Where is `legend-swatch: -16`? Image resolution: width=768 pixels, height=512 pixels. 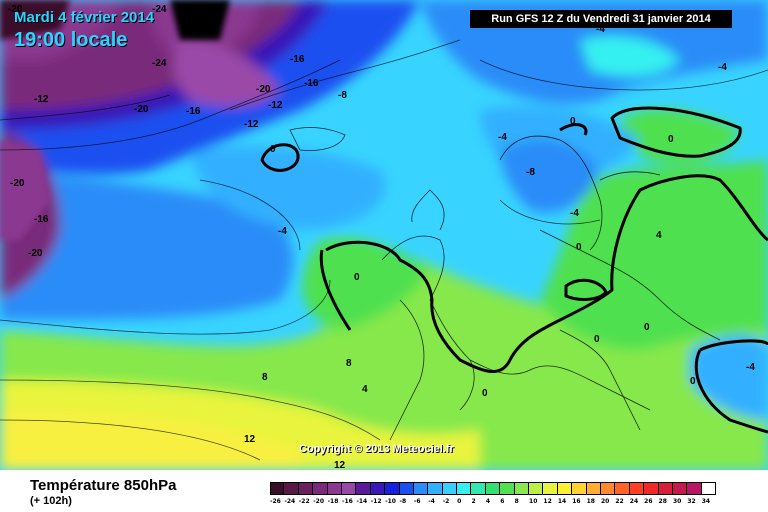
legend-swatch: -16 is located at coordinates (349, 493).